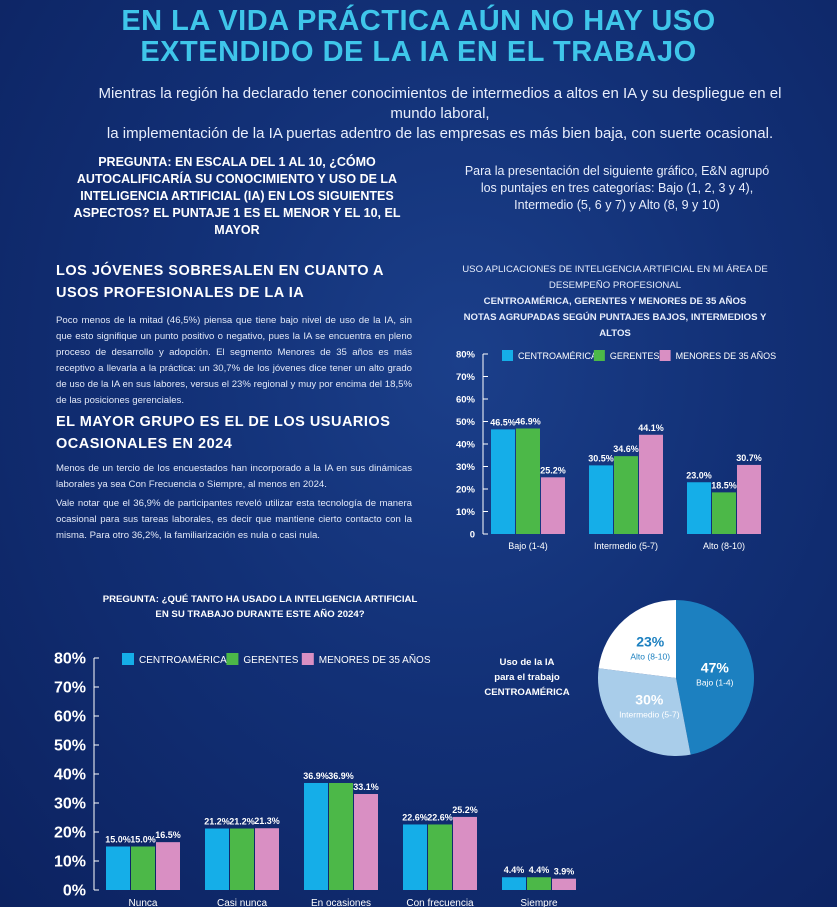  Describe the element at coordinates (74, 891) in the screenshot. I see `chart2-y-tick-label: 0%` at that location.